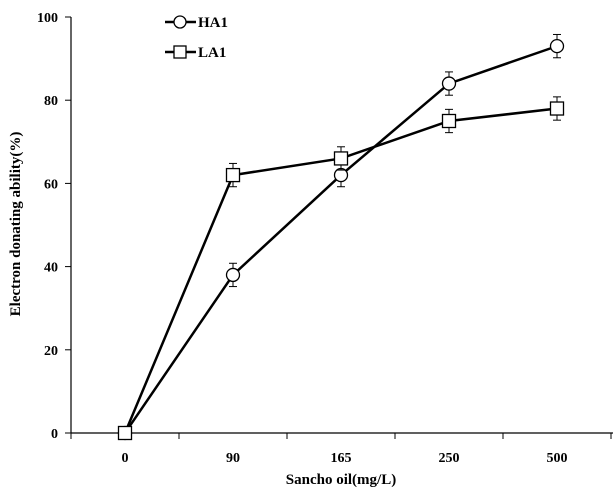  What do you see at coordinates (213, 23) in the screenshot?
I see `legend-label: HA1` at bounding box center [213, 23].